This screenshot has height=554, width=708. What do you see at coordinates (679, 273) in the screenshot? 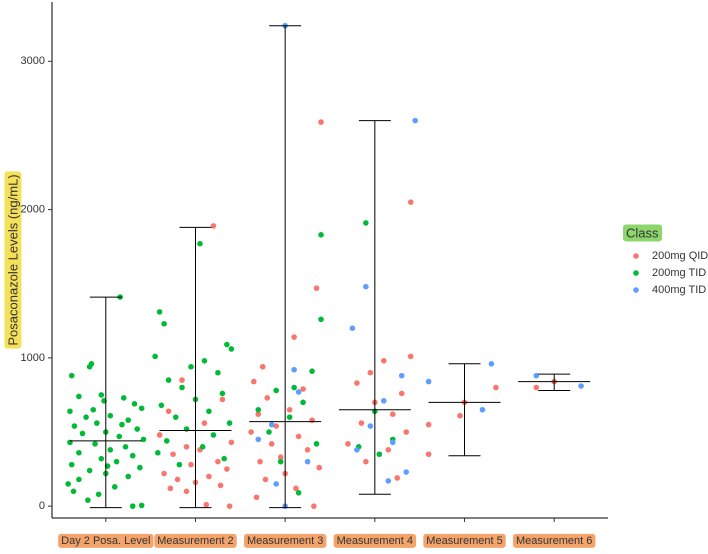
I see `legend-label: 200mg TID` at bounding box center [679, 273].